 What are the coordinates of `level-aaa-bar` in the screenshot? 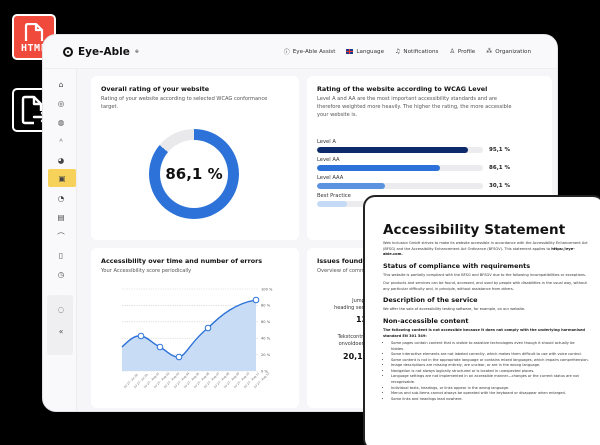 It's located at (351, 186).